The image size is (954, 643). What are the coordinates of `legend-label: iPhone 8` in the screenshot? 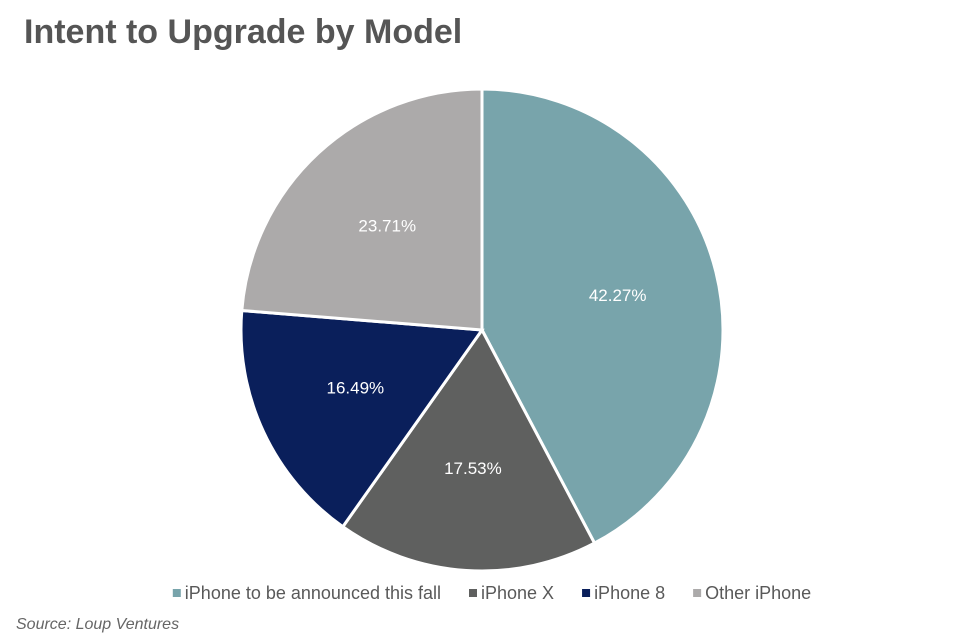 It's located at (629, 593).